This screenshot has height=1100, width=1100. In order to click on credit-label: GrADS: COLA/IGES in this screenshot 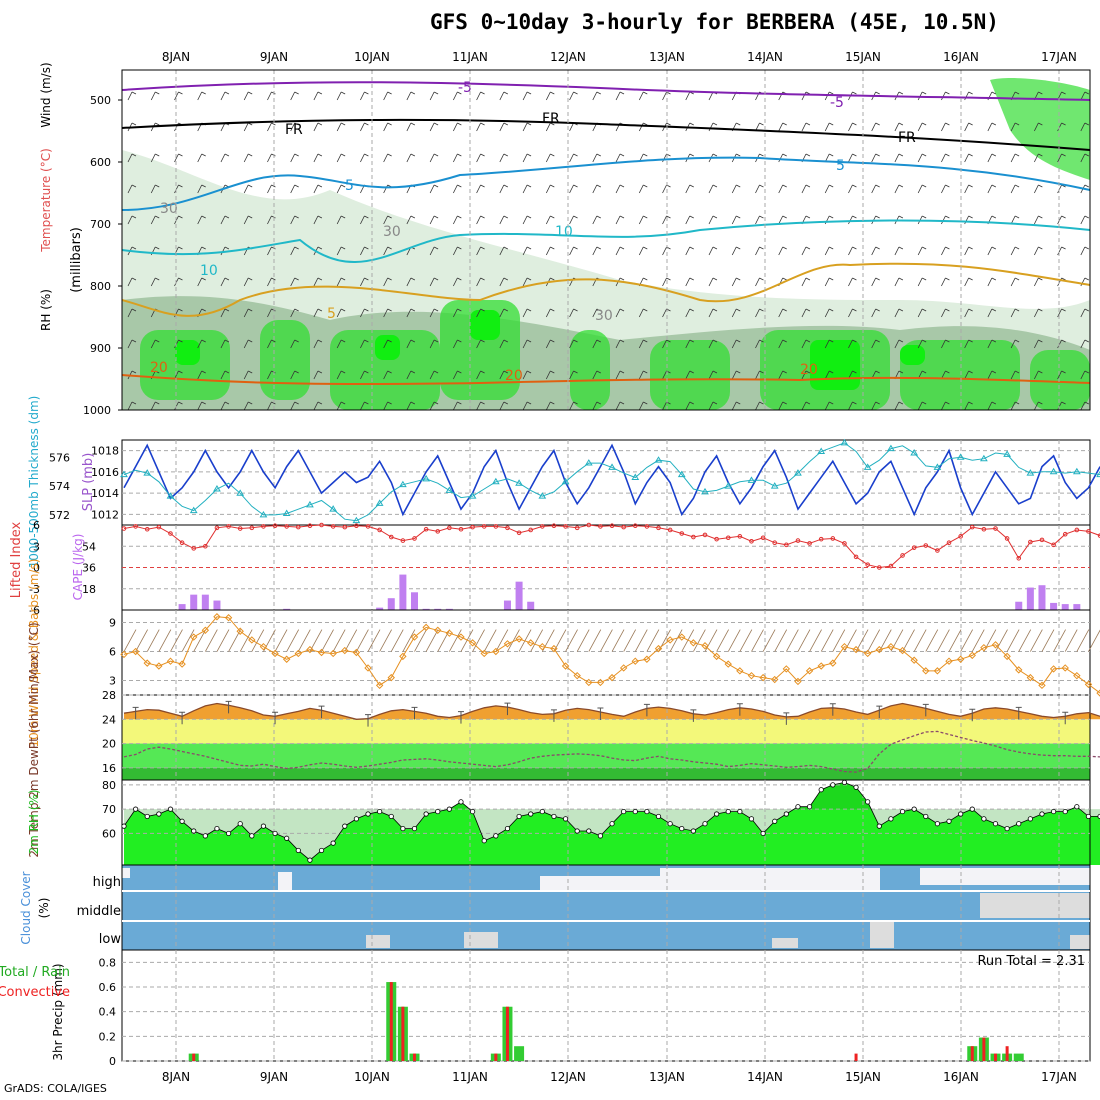, I will do `click(55, 1088)`.